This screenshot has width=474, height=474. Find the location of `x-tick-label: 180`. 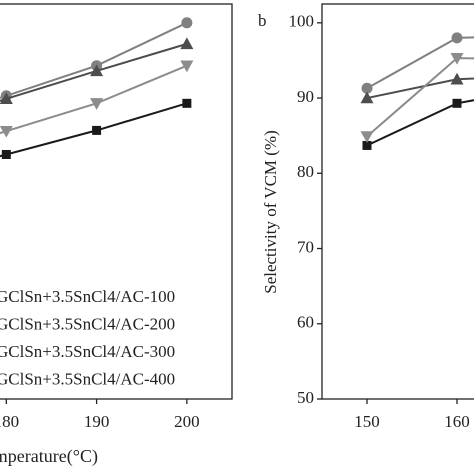

x-tick-label: 180 is located at coordinates (9, 421).